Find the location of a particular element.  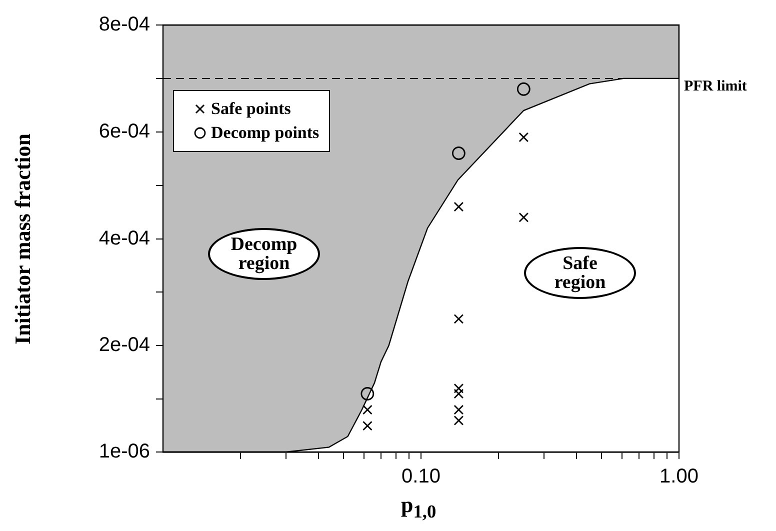

x-axis-title: p$_{1,0}$ is located at coordinates (418, 507).